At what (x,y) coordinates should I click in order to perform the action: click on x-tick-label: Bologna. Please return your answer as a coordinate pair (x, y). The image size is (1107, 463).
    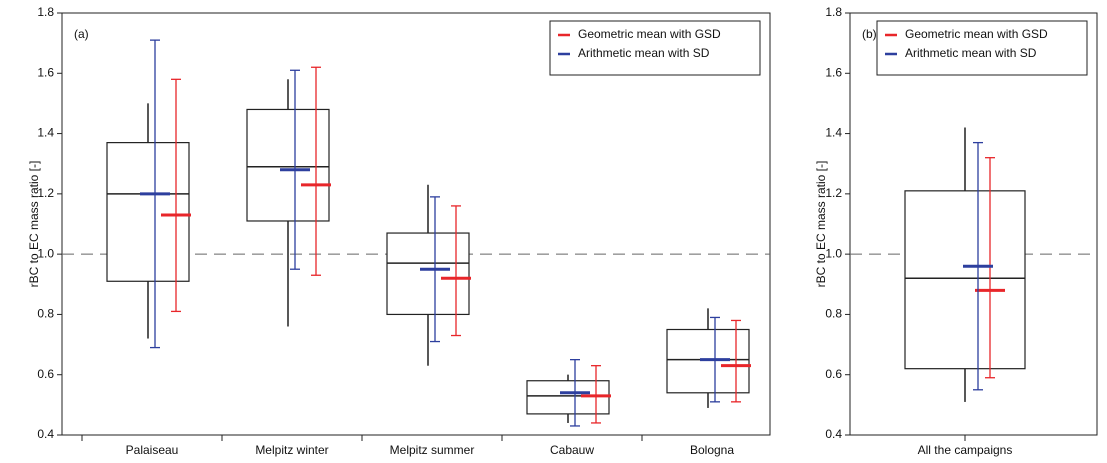
    Looking at the image, I should click on (712, 450).